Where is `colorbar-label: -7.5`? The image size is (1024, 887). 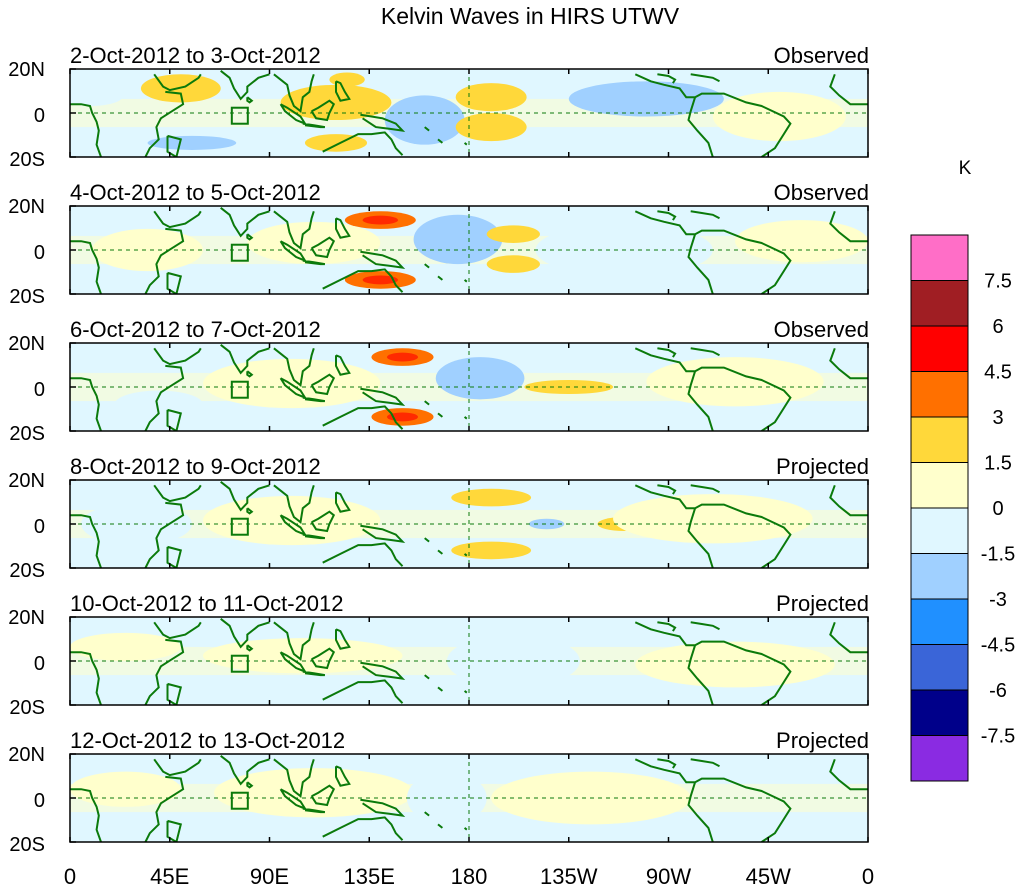
colorbar-label: -7.5 is located at coordinates (998, 737).